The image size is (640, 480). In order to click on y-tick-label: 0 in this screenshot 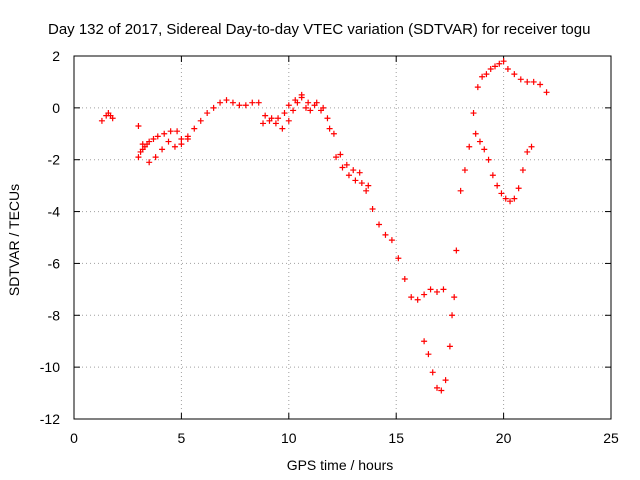, I will do `click(56, 108)`.